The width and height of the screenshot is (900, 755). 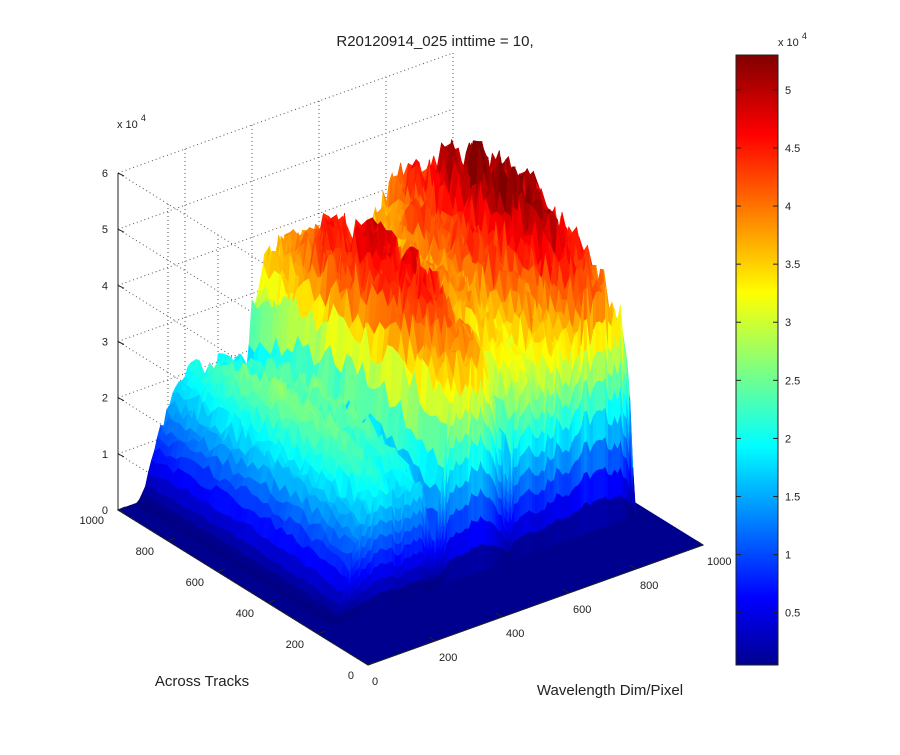 I want to click on colorbar: 0.5 1 1.5 2 2.5 3 3.5 4 4.5 5 x 10 4, so click(x=771, y=348).